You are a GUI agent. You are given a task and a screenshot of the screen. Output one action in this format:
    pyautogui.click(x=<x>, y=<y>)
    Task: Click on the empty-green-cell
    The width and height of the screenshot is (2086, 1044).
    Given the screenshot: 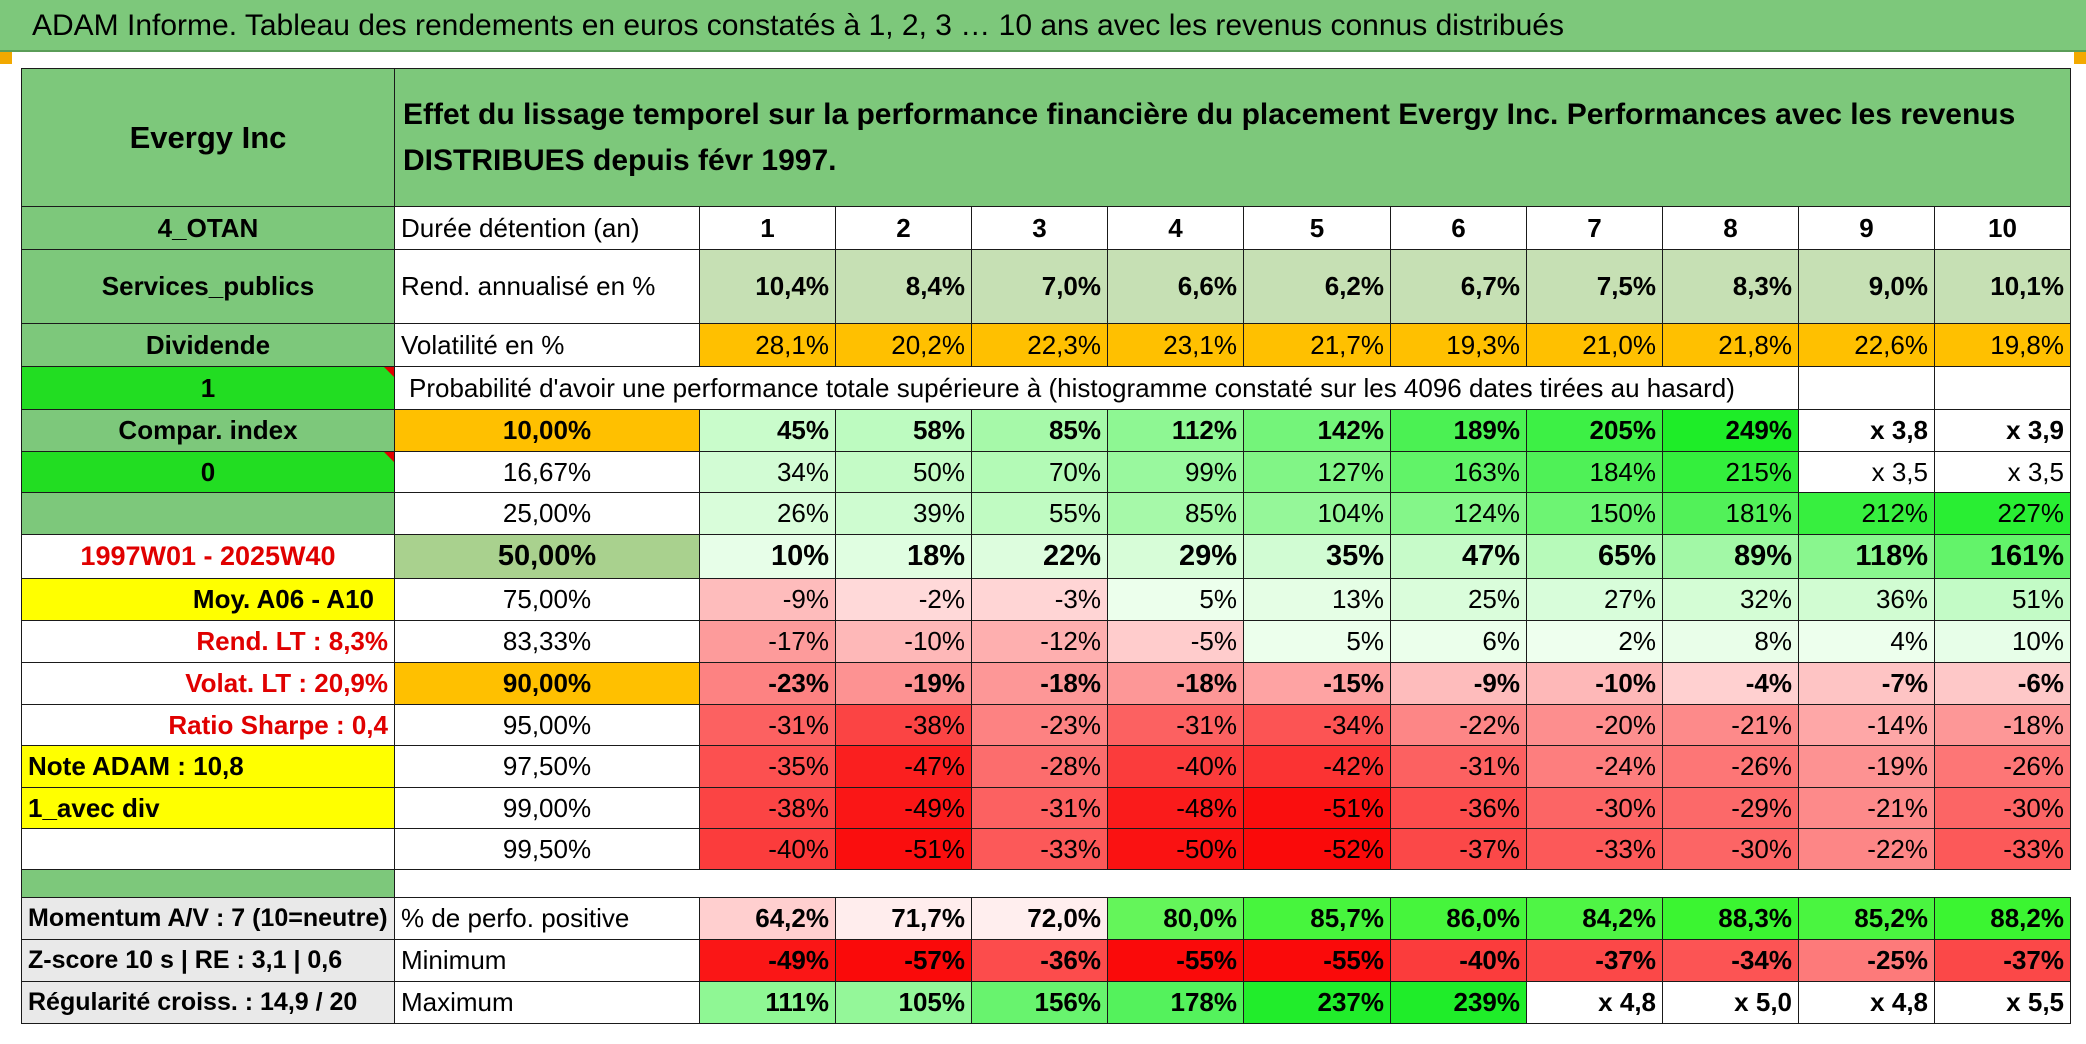 What is the action you would take?
    pyautogui.click(x=208, y=513)
    